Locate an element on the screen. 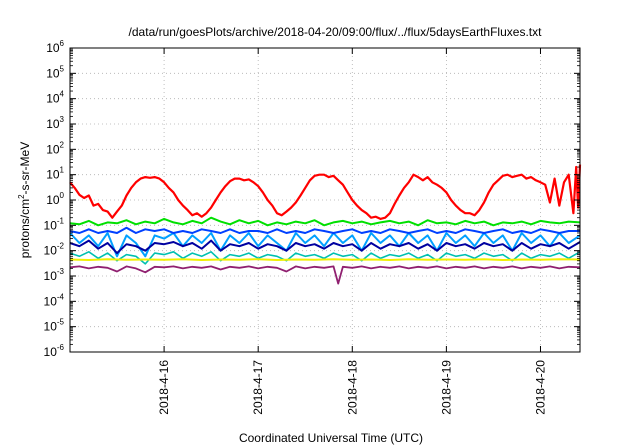 The height and width of the screenshot is (448, 640). y-tick-label: 10⁵ is located at coordinates (55, 72).